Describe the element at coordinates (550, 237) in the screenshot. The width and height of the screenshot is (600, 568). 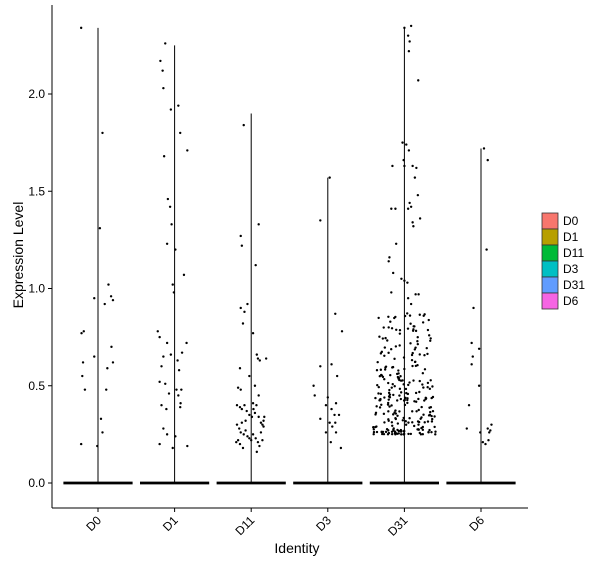
I see `legend-swatch-d1` at that location.